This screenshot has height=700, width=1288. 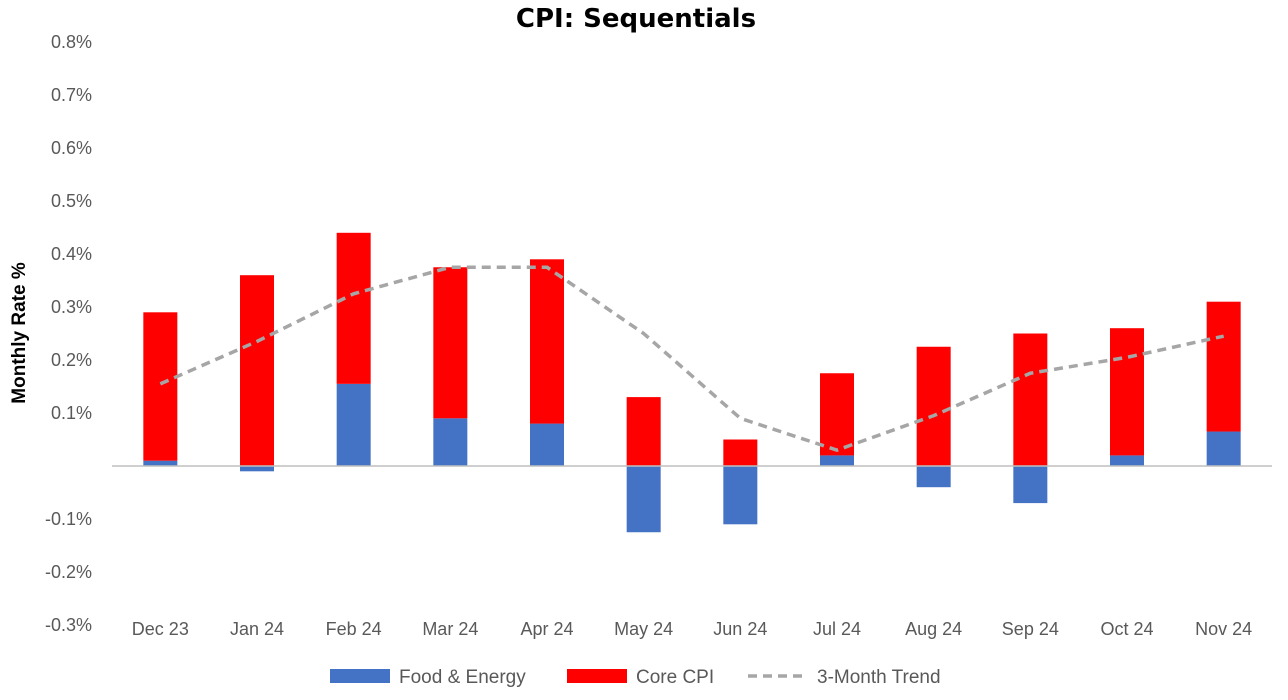 What do you see at coordinates (354, 629) in the screenshot?
I see `x-tick-label: Feb 24` at bounding box center [354, 629].